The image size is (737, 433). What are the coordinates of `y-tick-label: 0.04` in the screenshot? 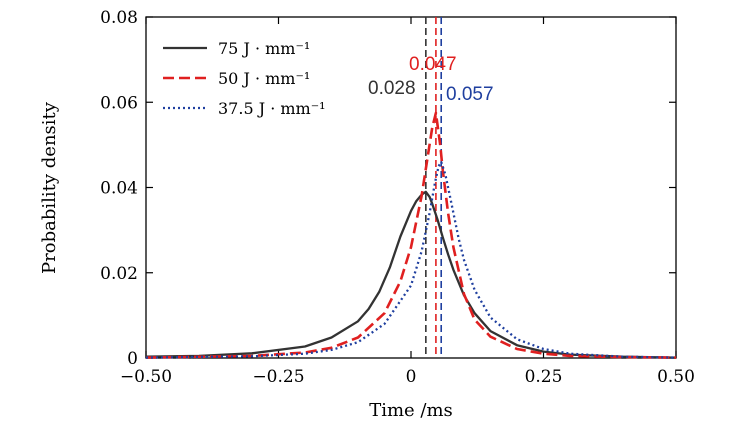 It's located at (119, 189).